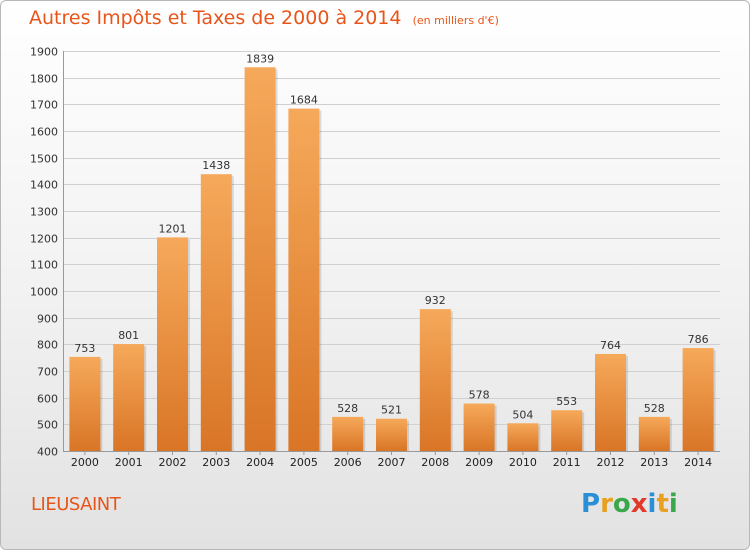 Image resolution: width=750 pixels, height=550 pixels. Describe the element at coordinates (76, 504) in the screenshot. I see `place-name: LIEUSAINT` at that location.